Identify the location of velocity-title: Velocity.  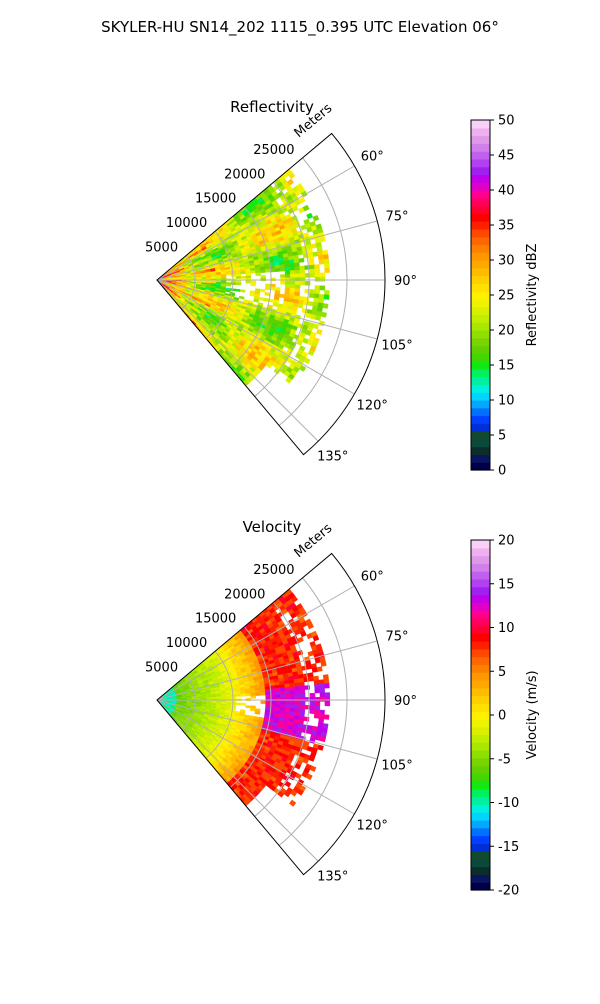
(272, 527).